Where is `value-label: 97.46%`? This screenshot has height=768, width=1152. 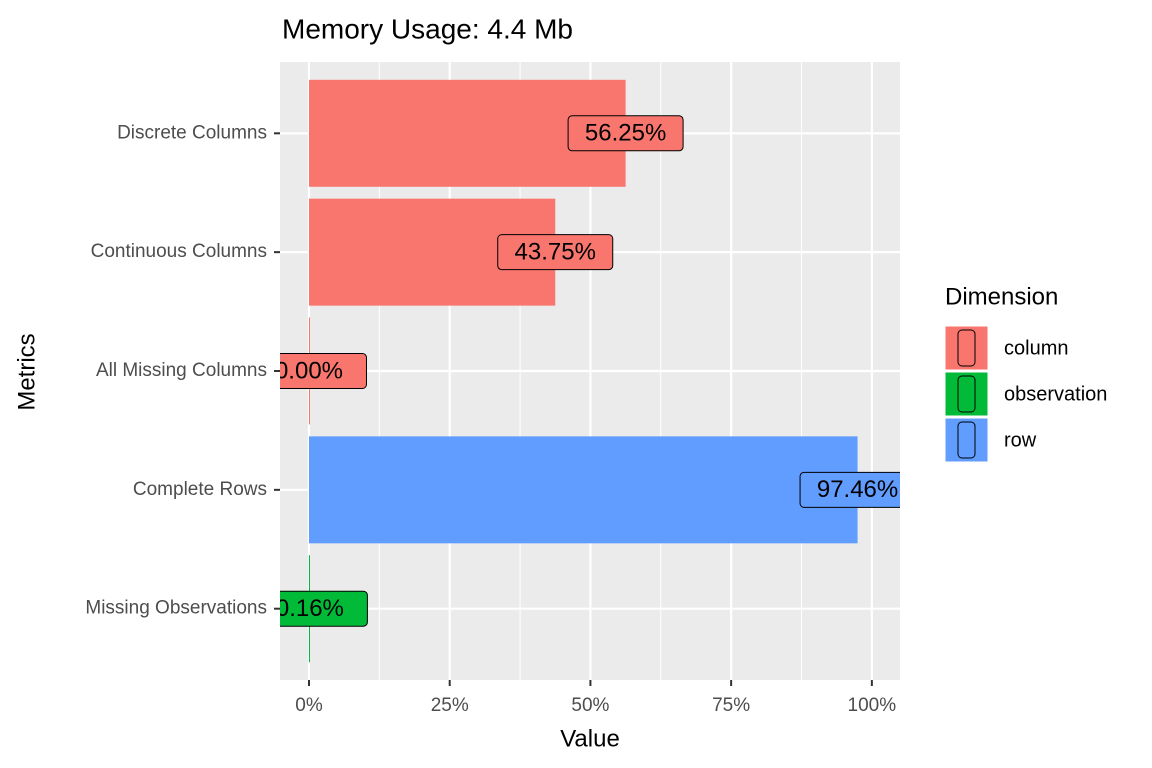
value-label: 97.46% is located at coordinates (857, 489).